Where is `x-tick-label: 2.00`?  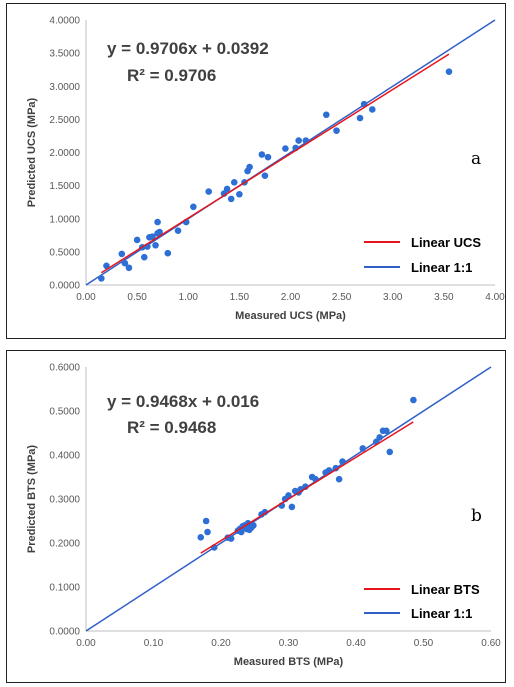 x-tick-label: 2.00 is located at coordinates (291, 297).